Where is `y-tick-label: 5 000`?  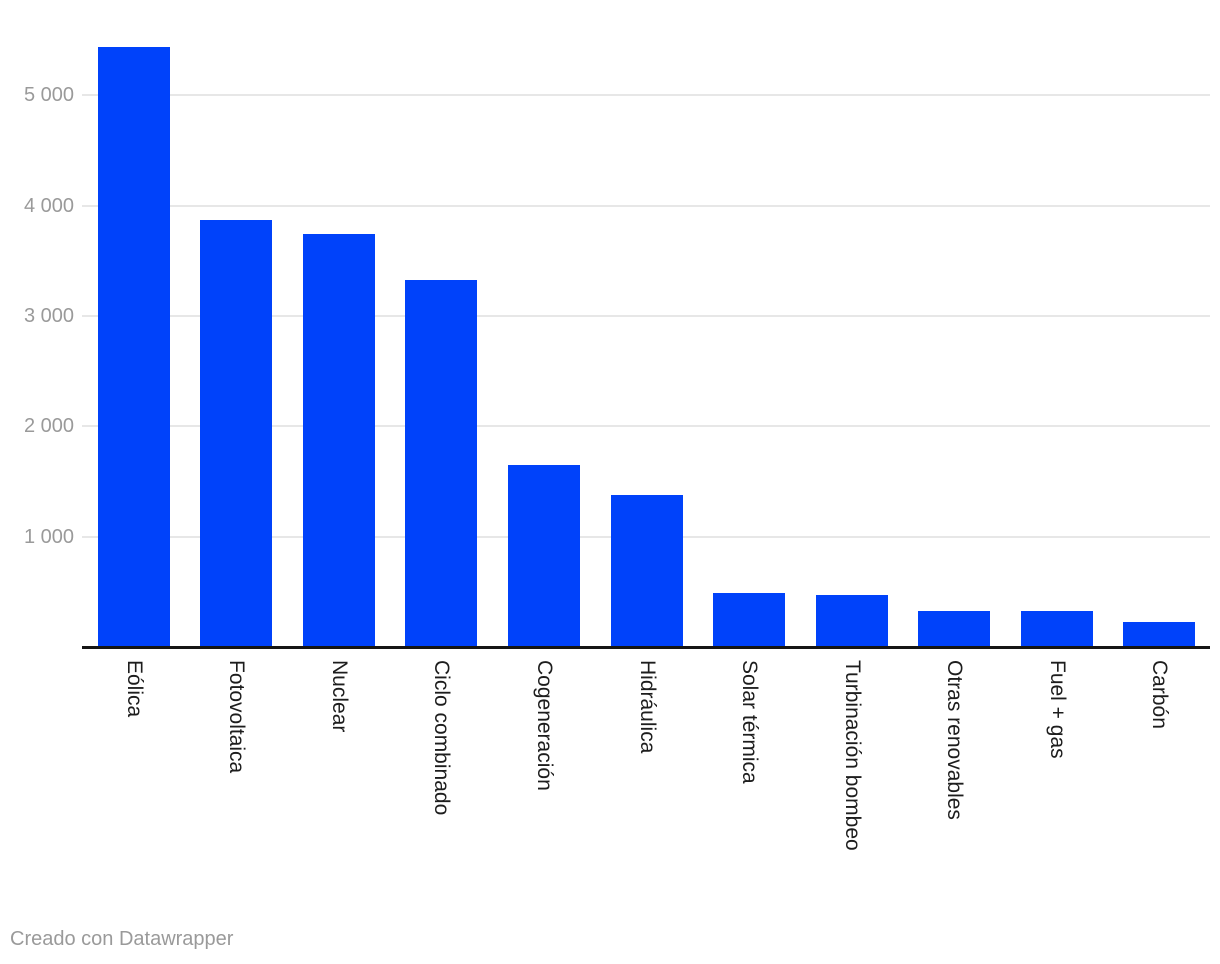 y-tick-label: 5 000 is located at coordinates (48, 95).